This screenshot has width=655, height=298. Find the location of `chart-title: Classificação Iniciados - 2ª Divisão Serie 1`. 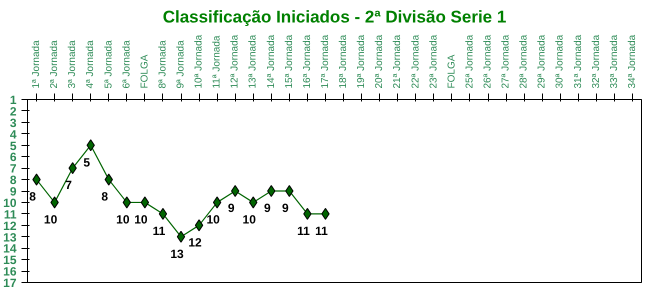

chart-title: Classificação Iniciados - 2ª Divisão Serie 1 is located at coordinates (334, 17).